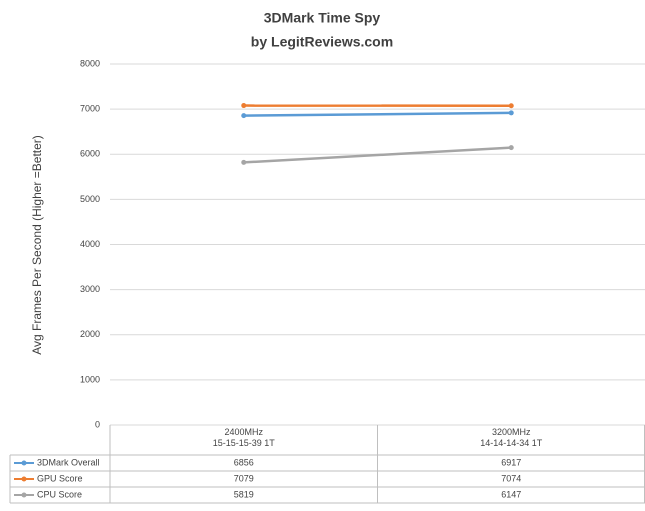 This screenshot has height=511, width=645. I want to click on x-tick-label: 3200MHz 14-14-14-34 1T, so click(511, 437).